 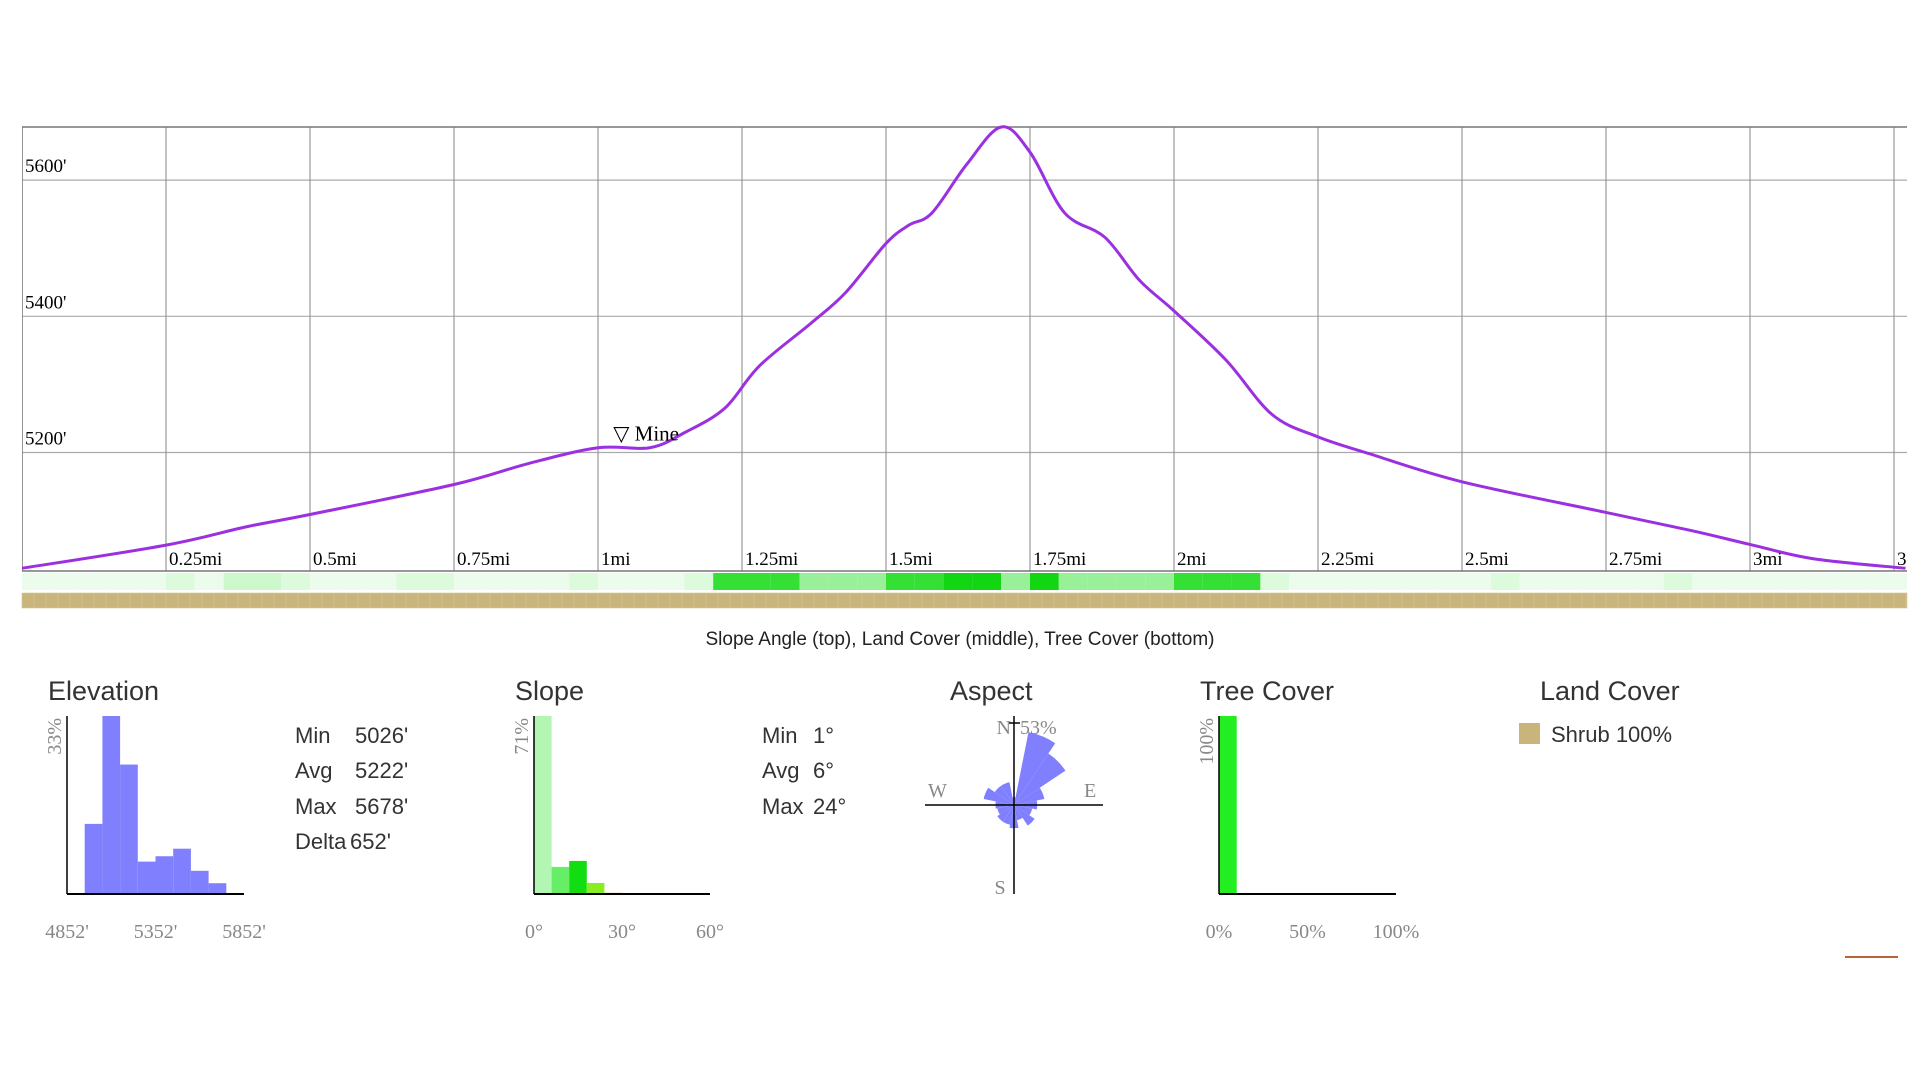 I want to click on y-max-label: 71%, so click(x=522, y=736).